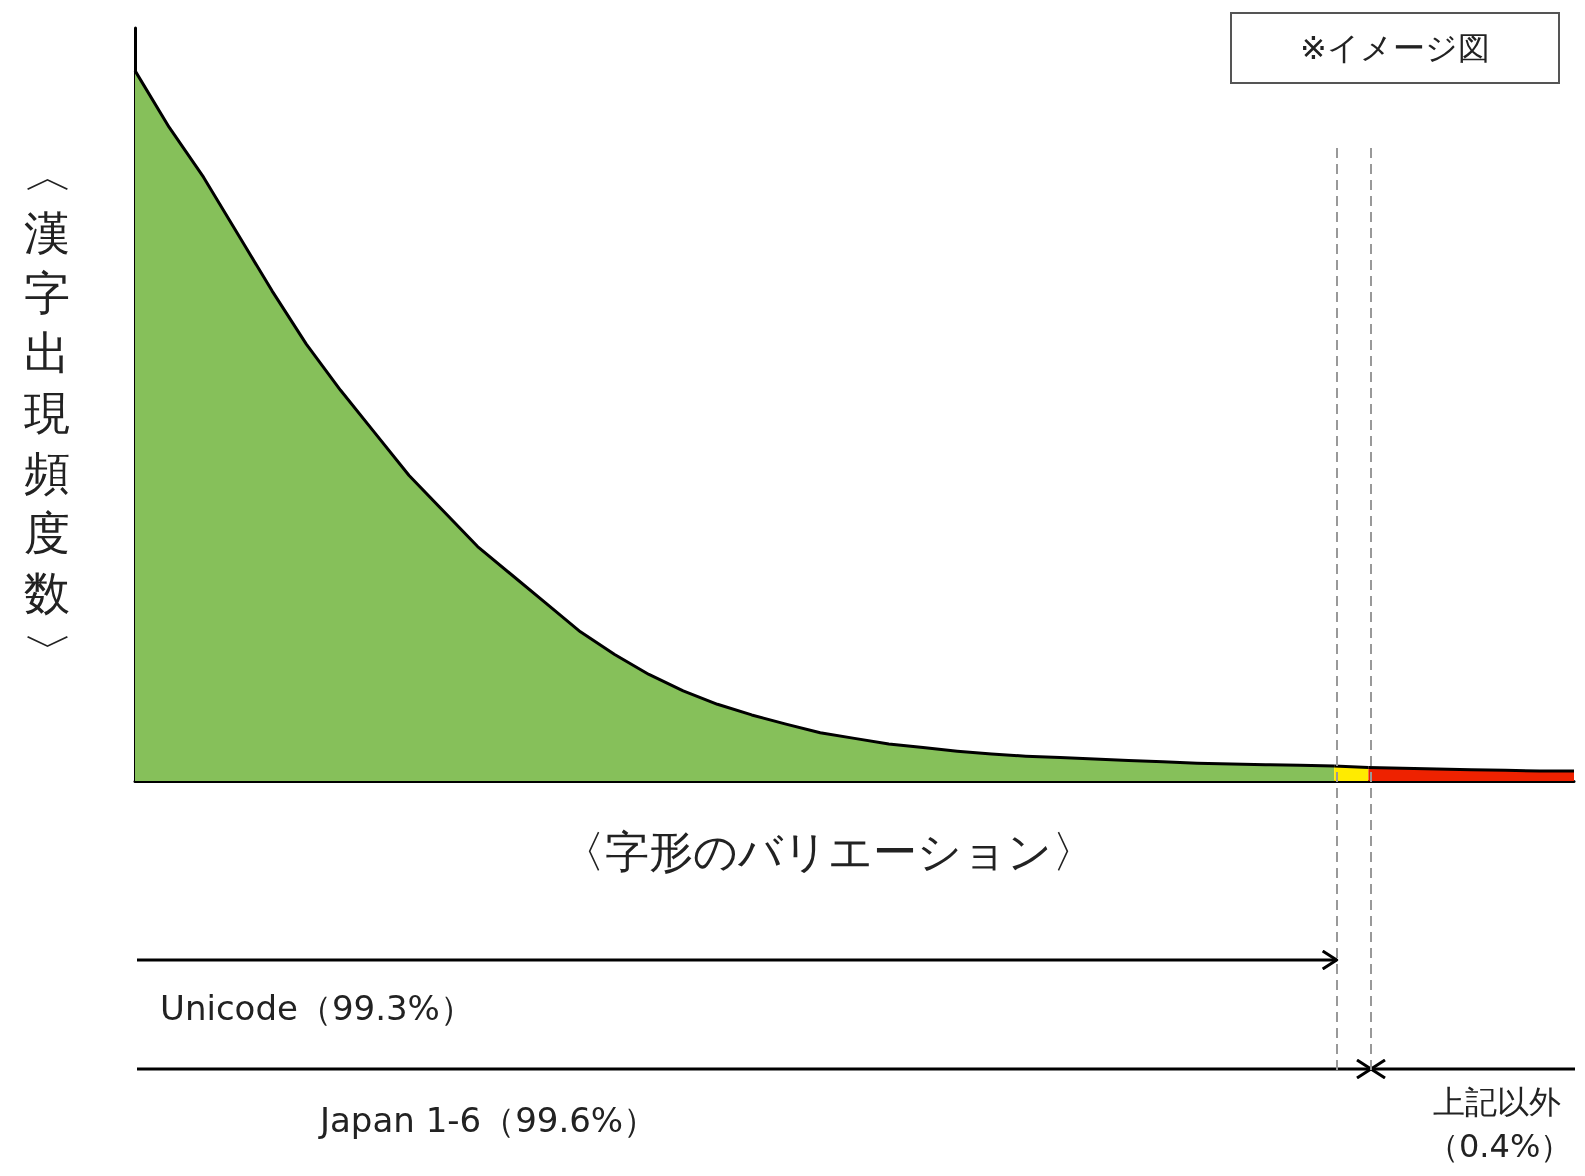 The width and height of the screenshot is (1585, 1176). Describe the element at coordinates (1500, 1124) in the screenshot. I see `text: 上記以外（0.4%）` at that location.